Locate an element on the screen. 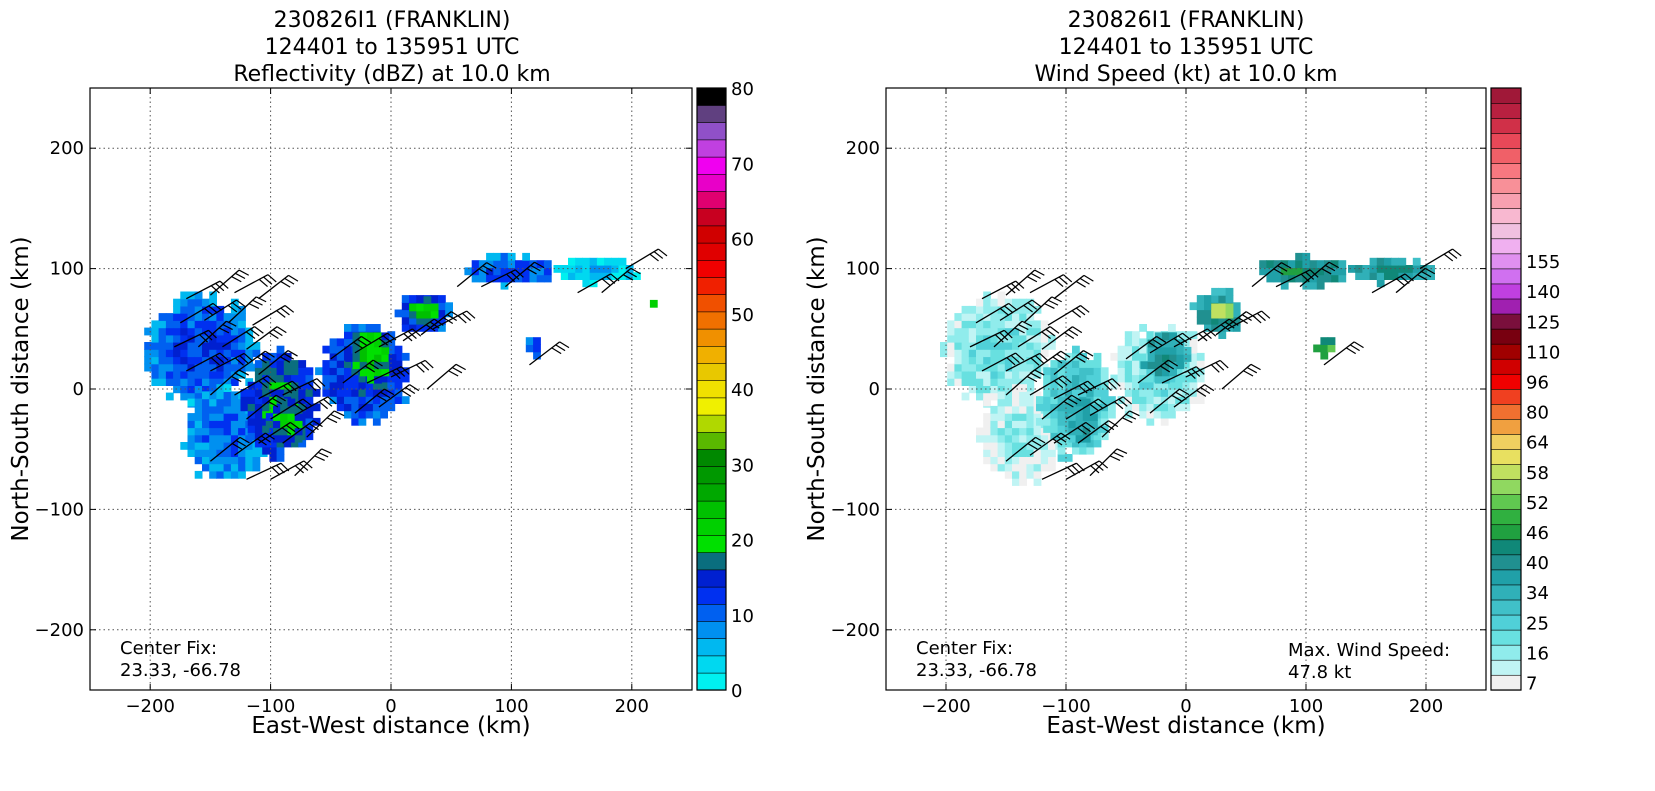 Image resolution: width=1655 pixels, height=791 pixels. y-tick-label: −100 is located at coordinates (855, 509).